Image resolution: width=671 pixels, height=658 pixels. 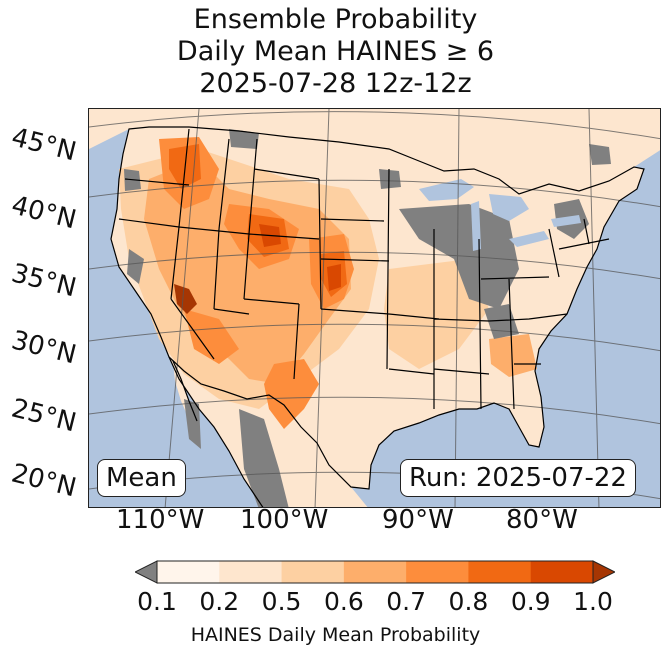 What do you see at coordinates (44, 145) in the screenshot?
I see `lat-label-45: 45°N` at bounding box center [44, 145].